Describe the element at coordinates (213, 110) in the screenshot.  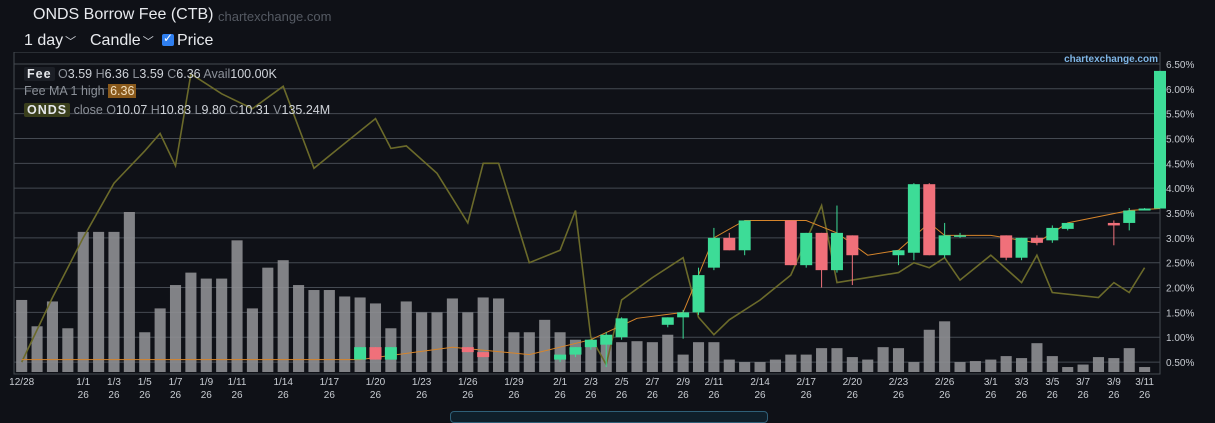
I see `onds-low: 9.80` at that location.